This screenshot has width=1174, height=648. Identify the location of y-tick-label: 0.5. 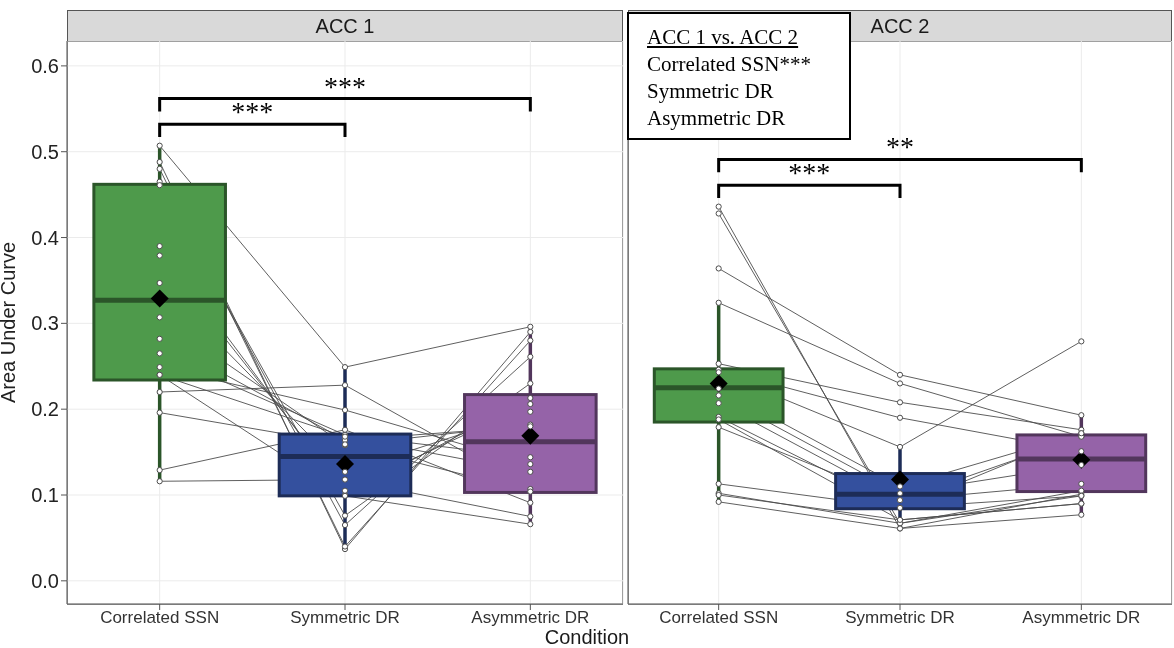
(45, 151).